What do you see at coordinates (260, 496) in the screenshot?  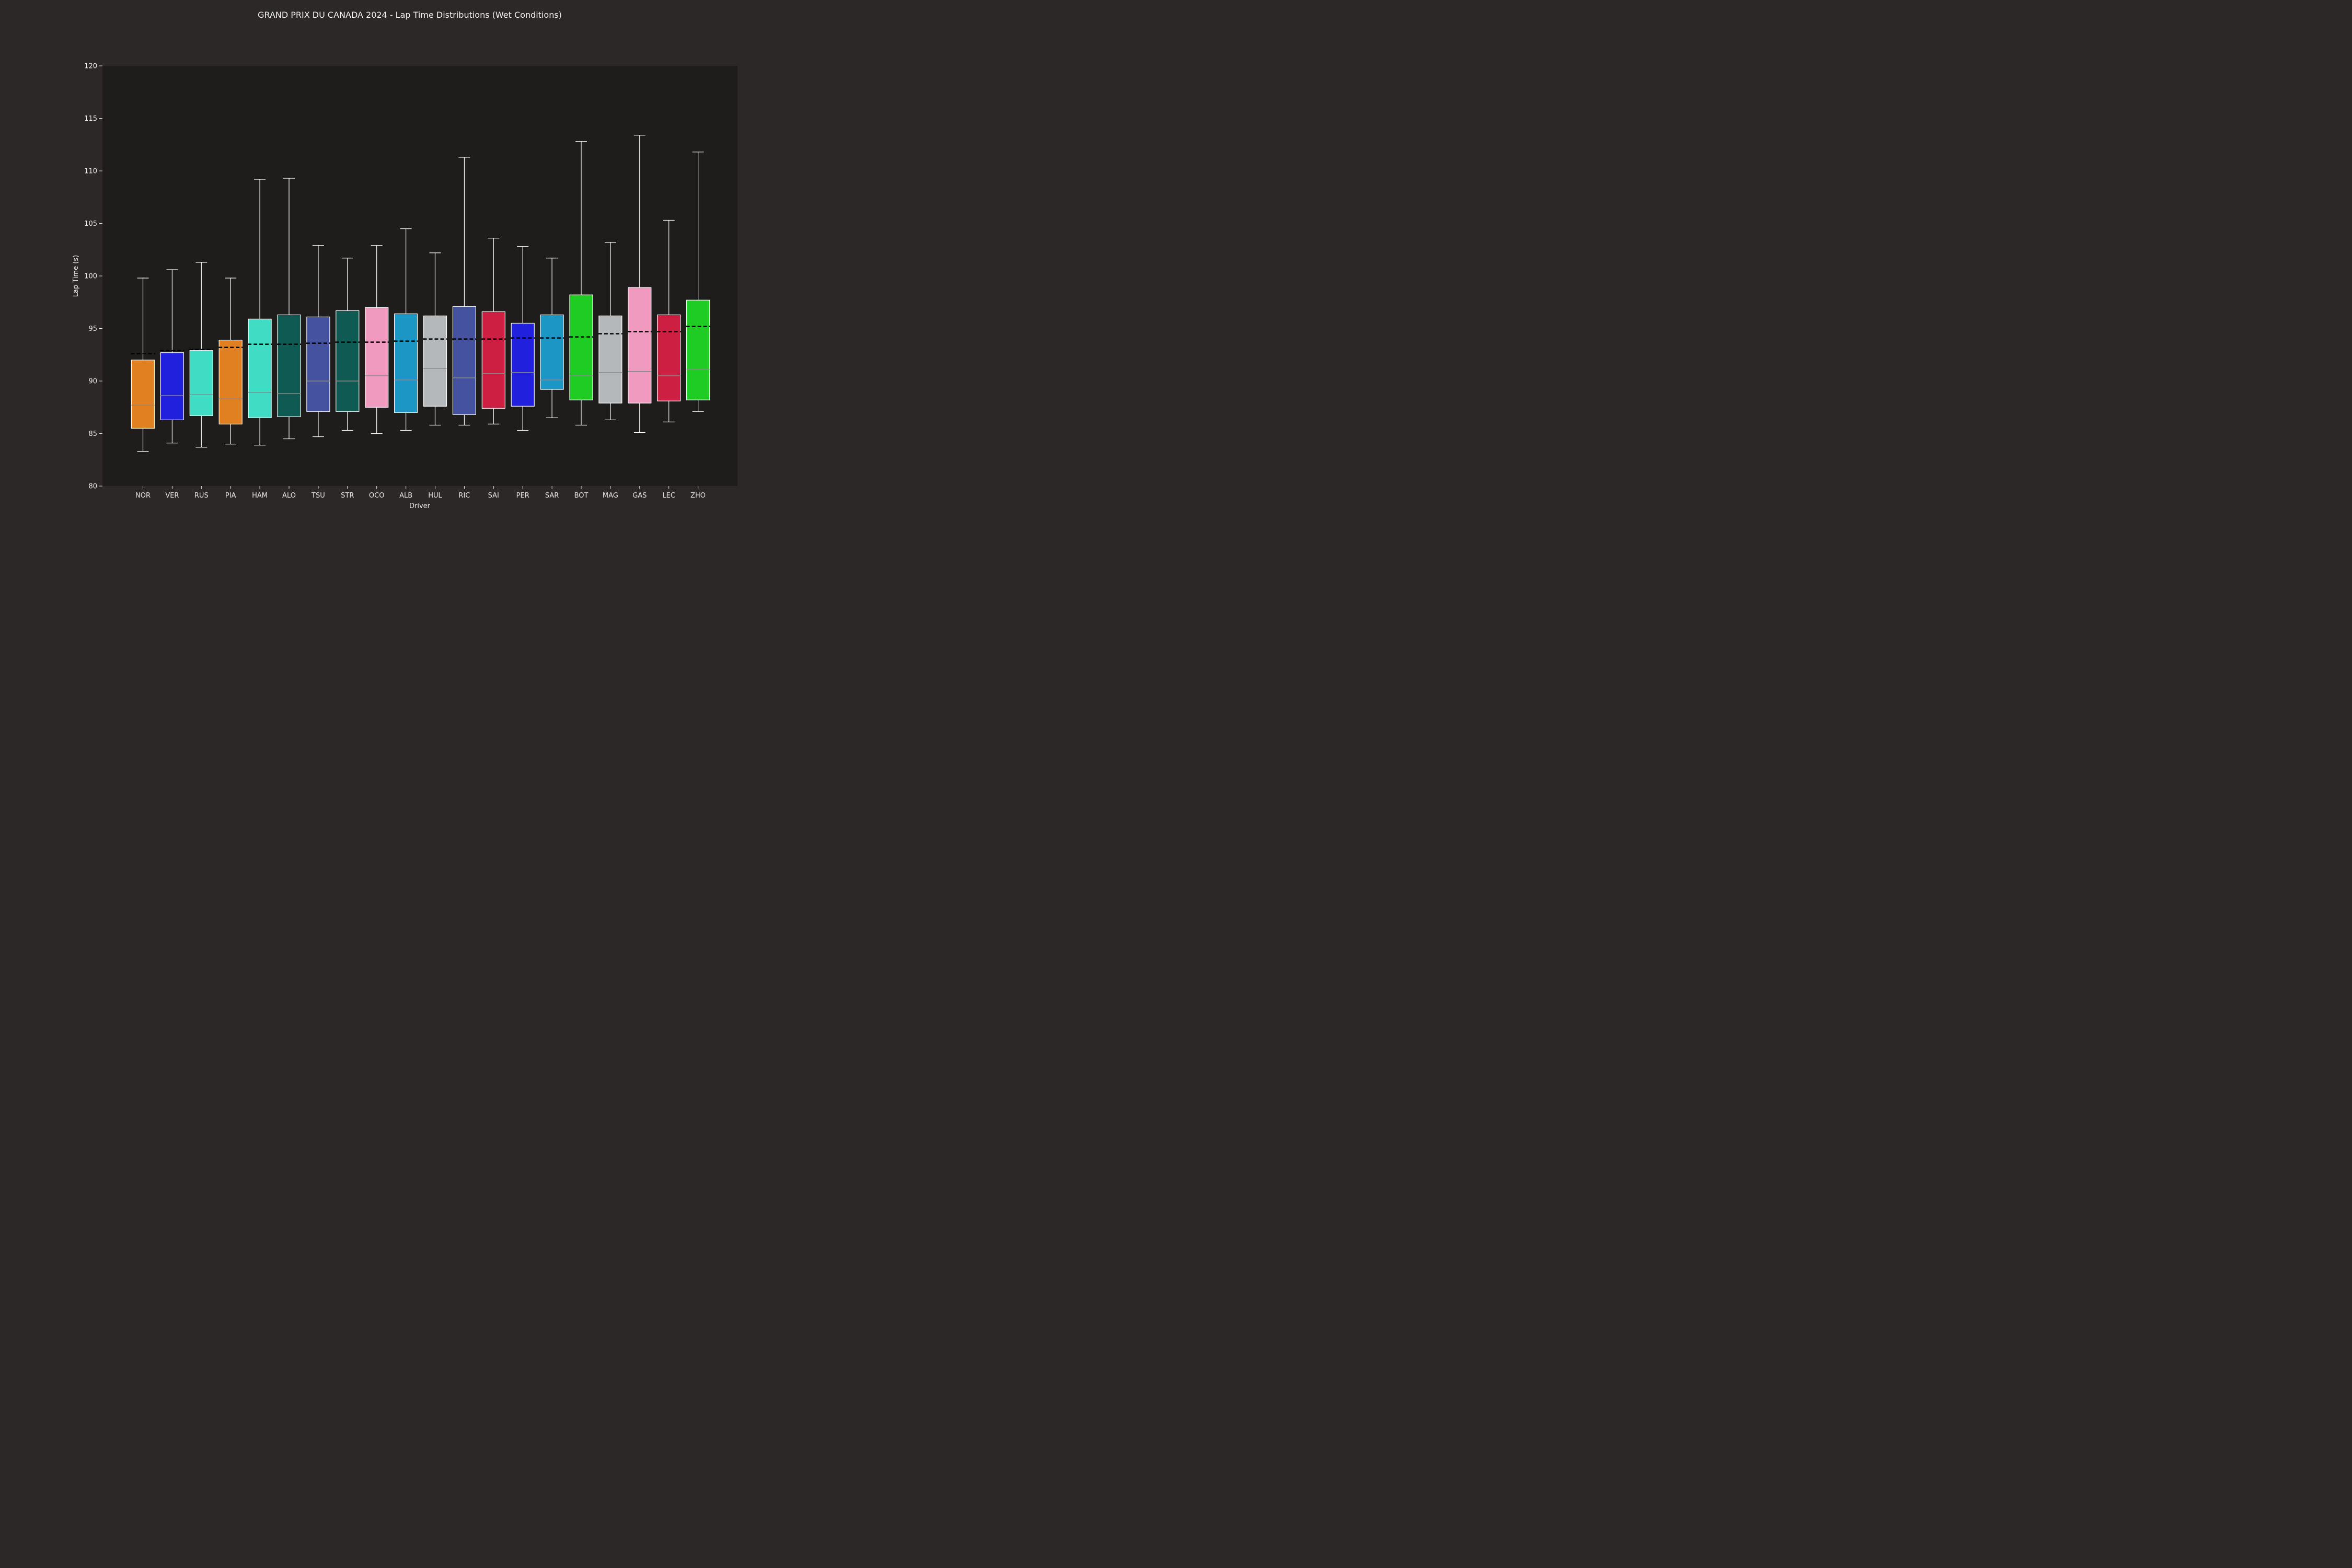 I see `x-tick-label-ham: HAM` at bounding box center [260, 496].